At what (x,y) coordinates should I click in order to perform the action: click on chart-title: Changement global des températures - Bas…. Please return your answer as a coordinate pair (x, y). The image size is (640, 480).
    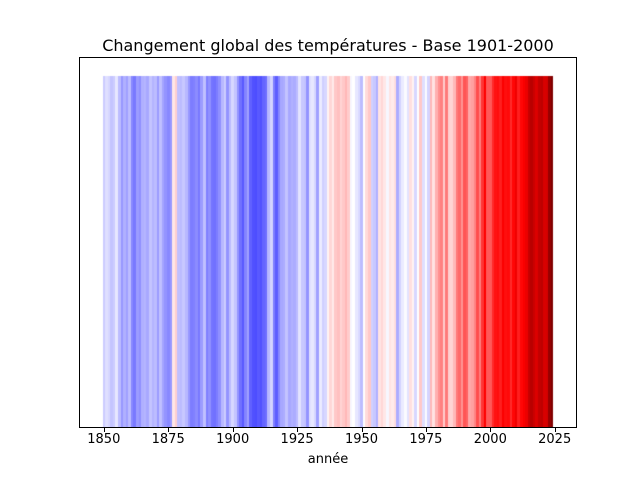
    Looking at the image, I should click on (328, 45).